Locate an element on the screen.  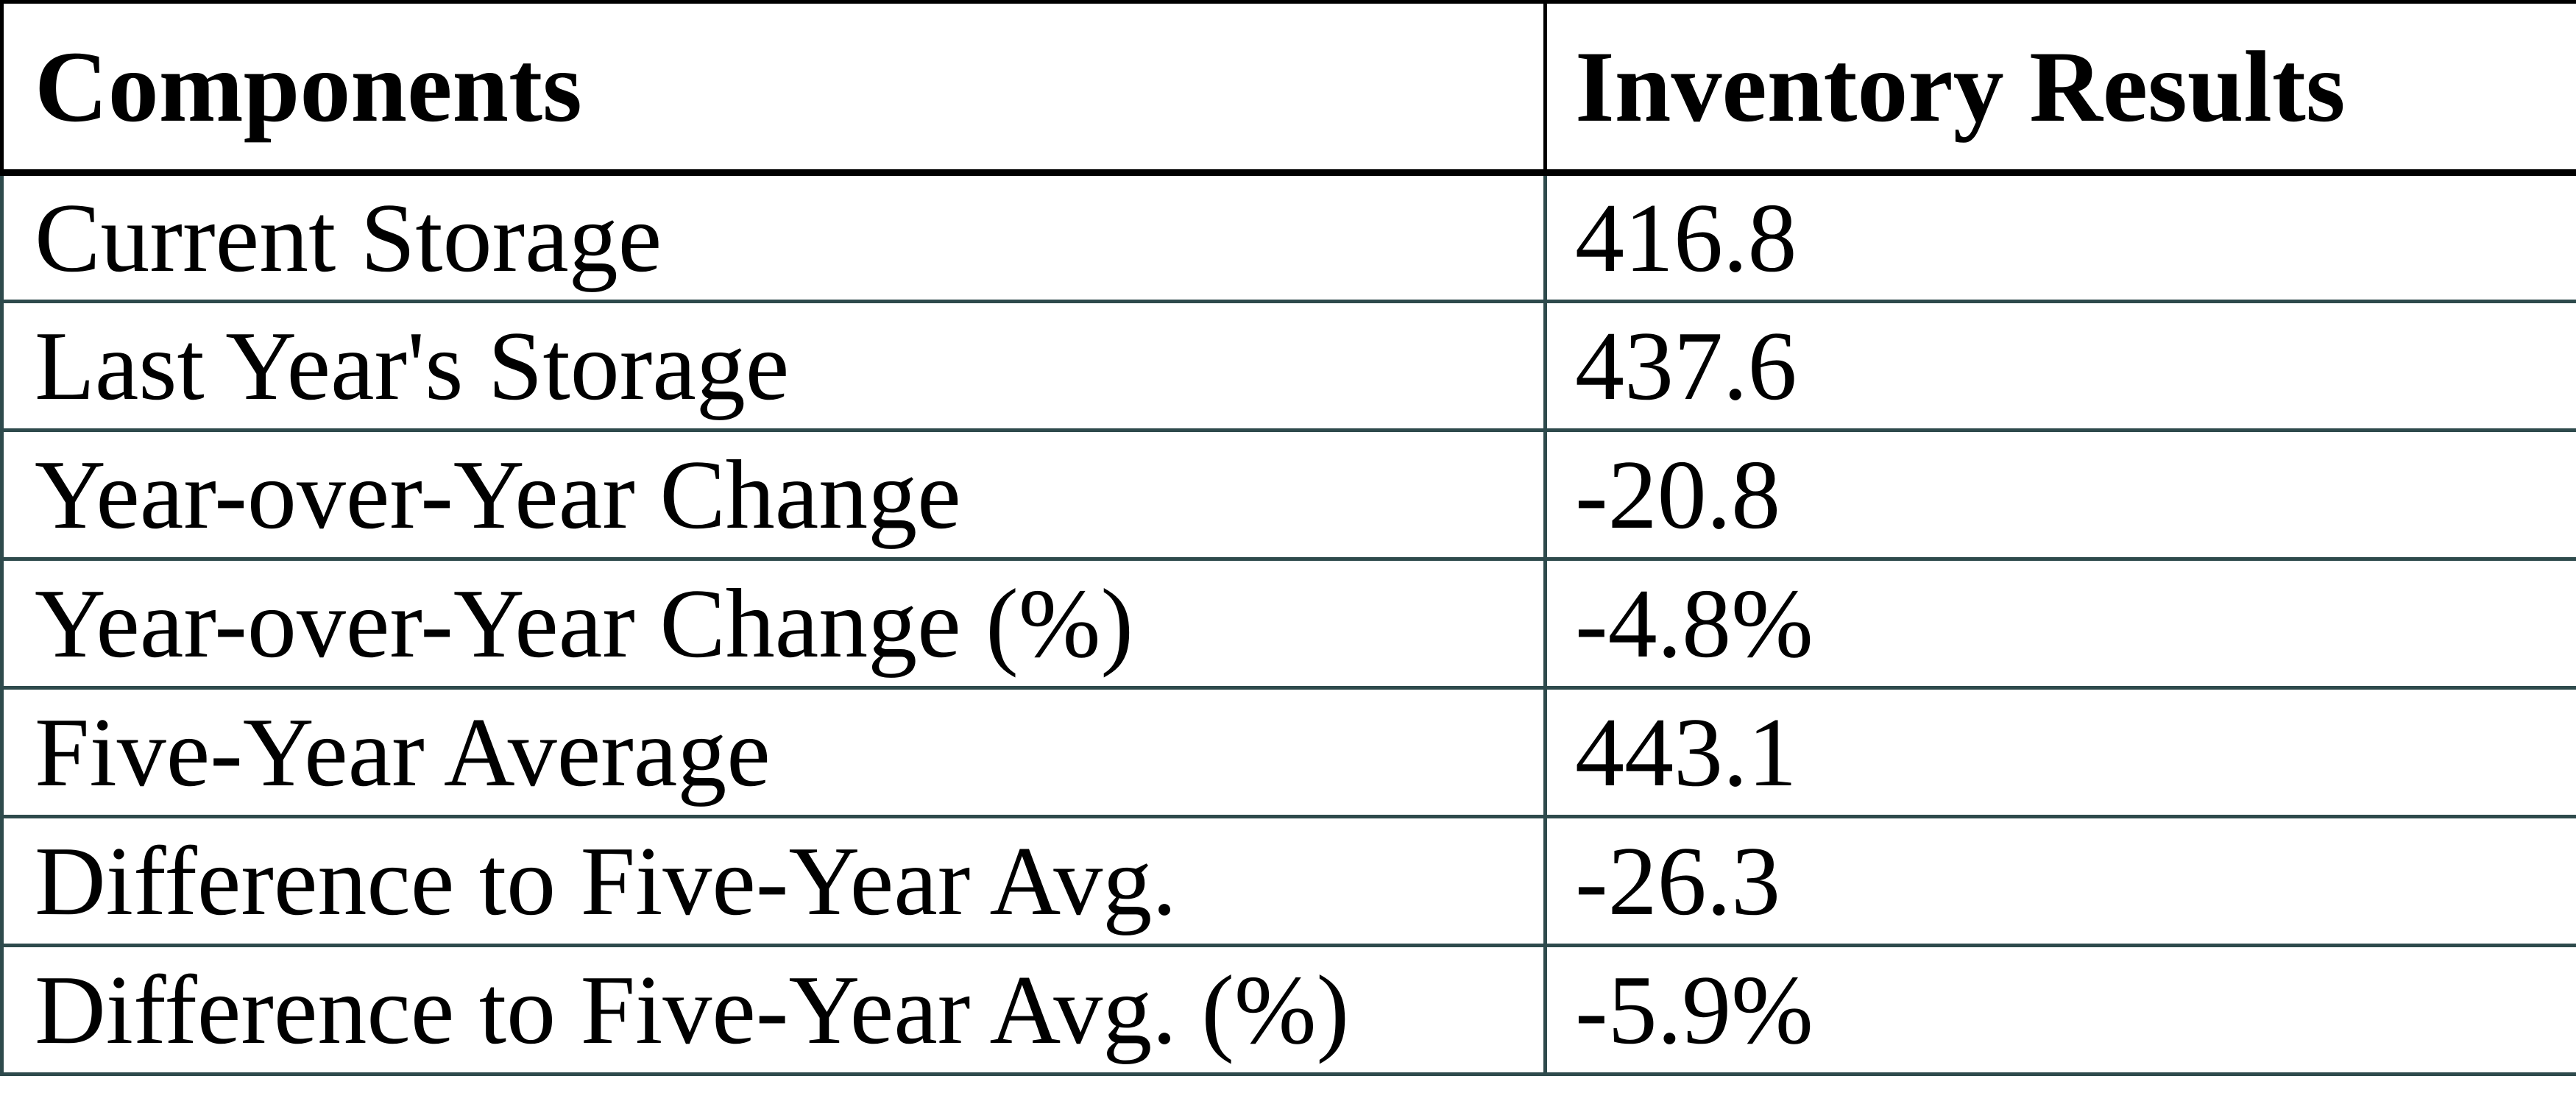
result-value-cell: -4.8% is located at coordinates (2059, 623).